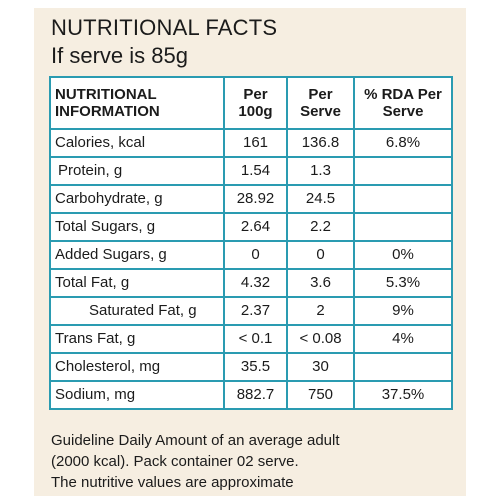 The image size is (500, 500). I want to click on value-per-100g: 2.37, so click(255, 311).